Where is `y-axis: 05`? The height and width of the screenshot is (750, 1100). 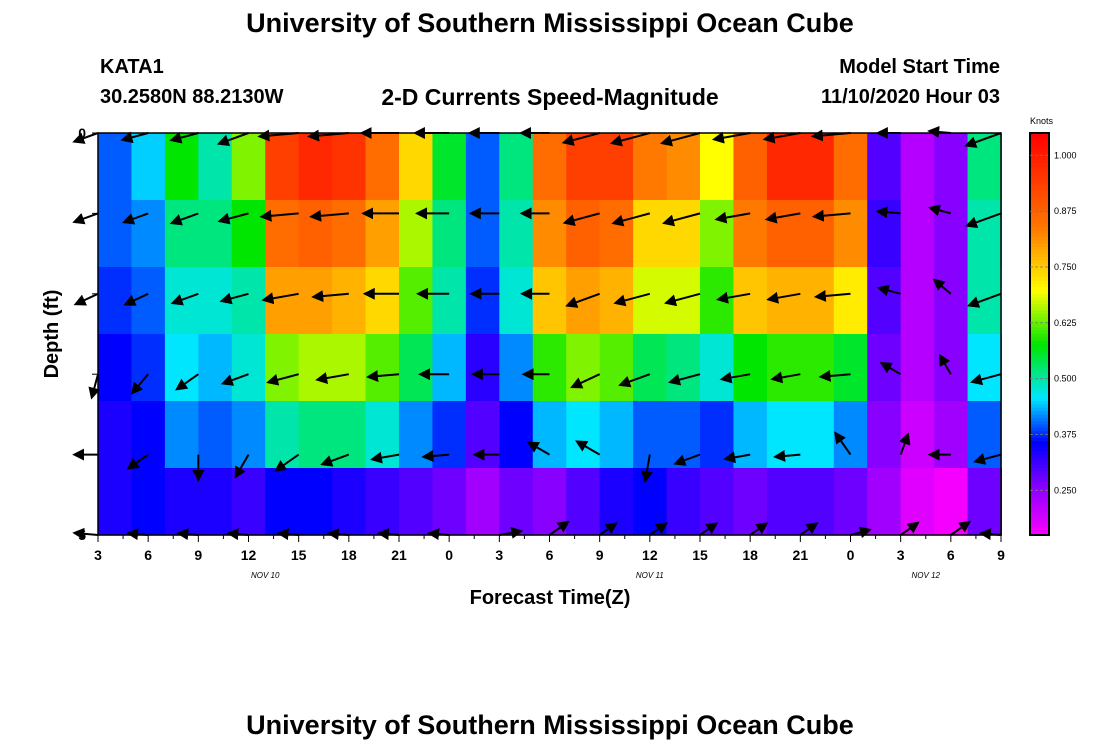 y-axis: 05 is located at coordinates (88, 334).